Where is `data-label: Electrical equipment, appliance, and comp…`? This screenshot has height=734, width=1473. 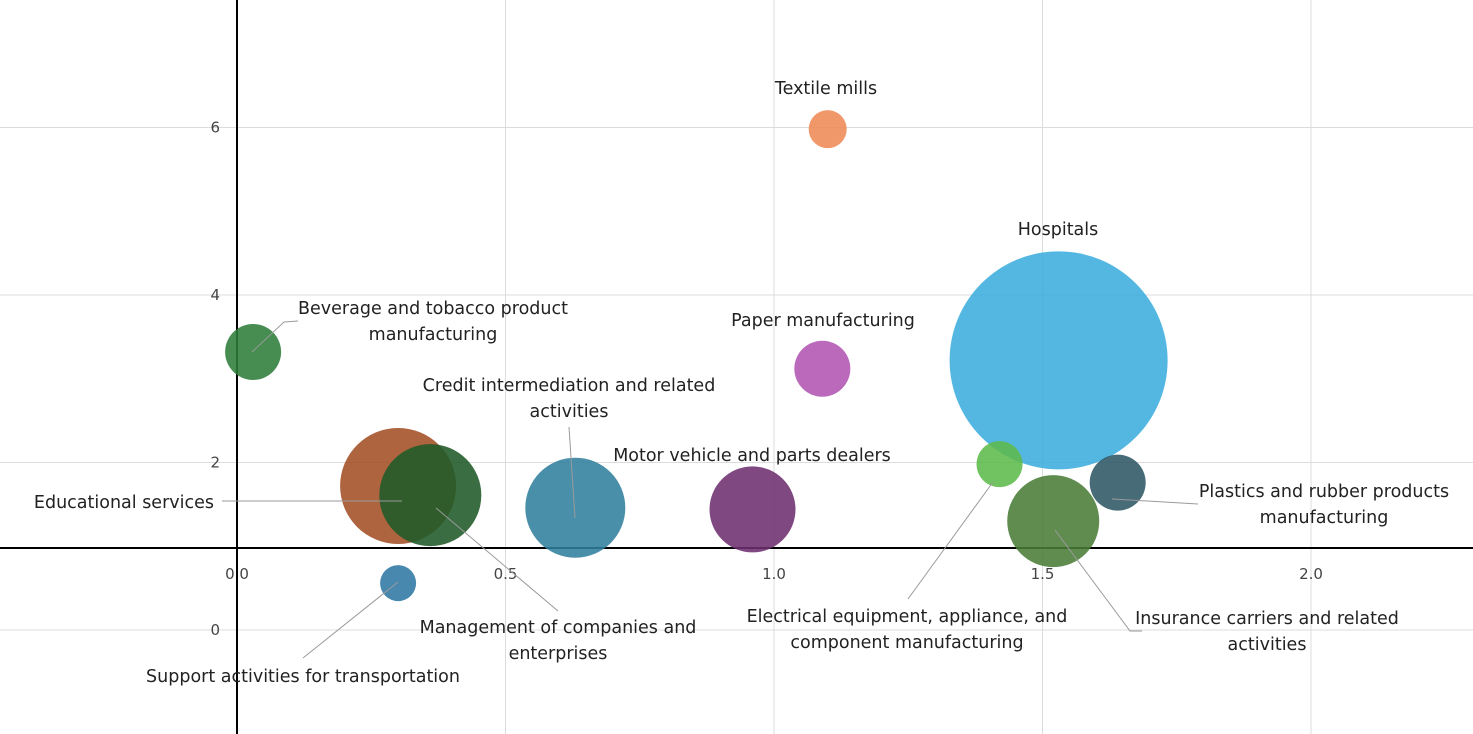
data-label: Electrical equipment, appliance, and comp… is located at coordinates (907, 630).